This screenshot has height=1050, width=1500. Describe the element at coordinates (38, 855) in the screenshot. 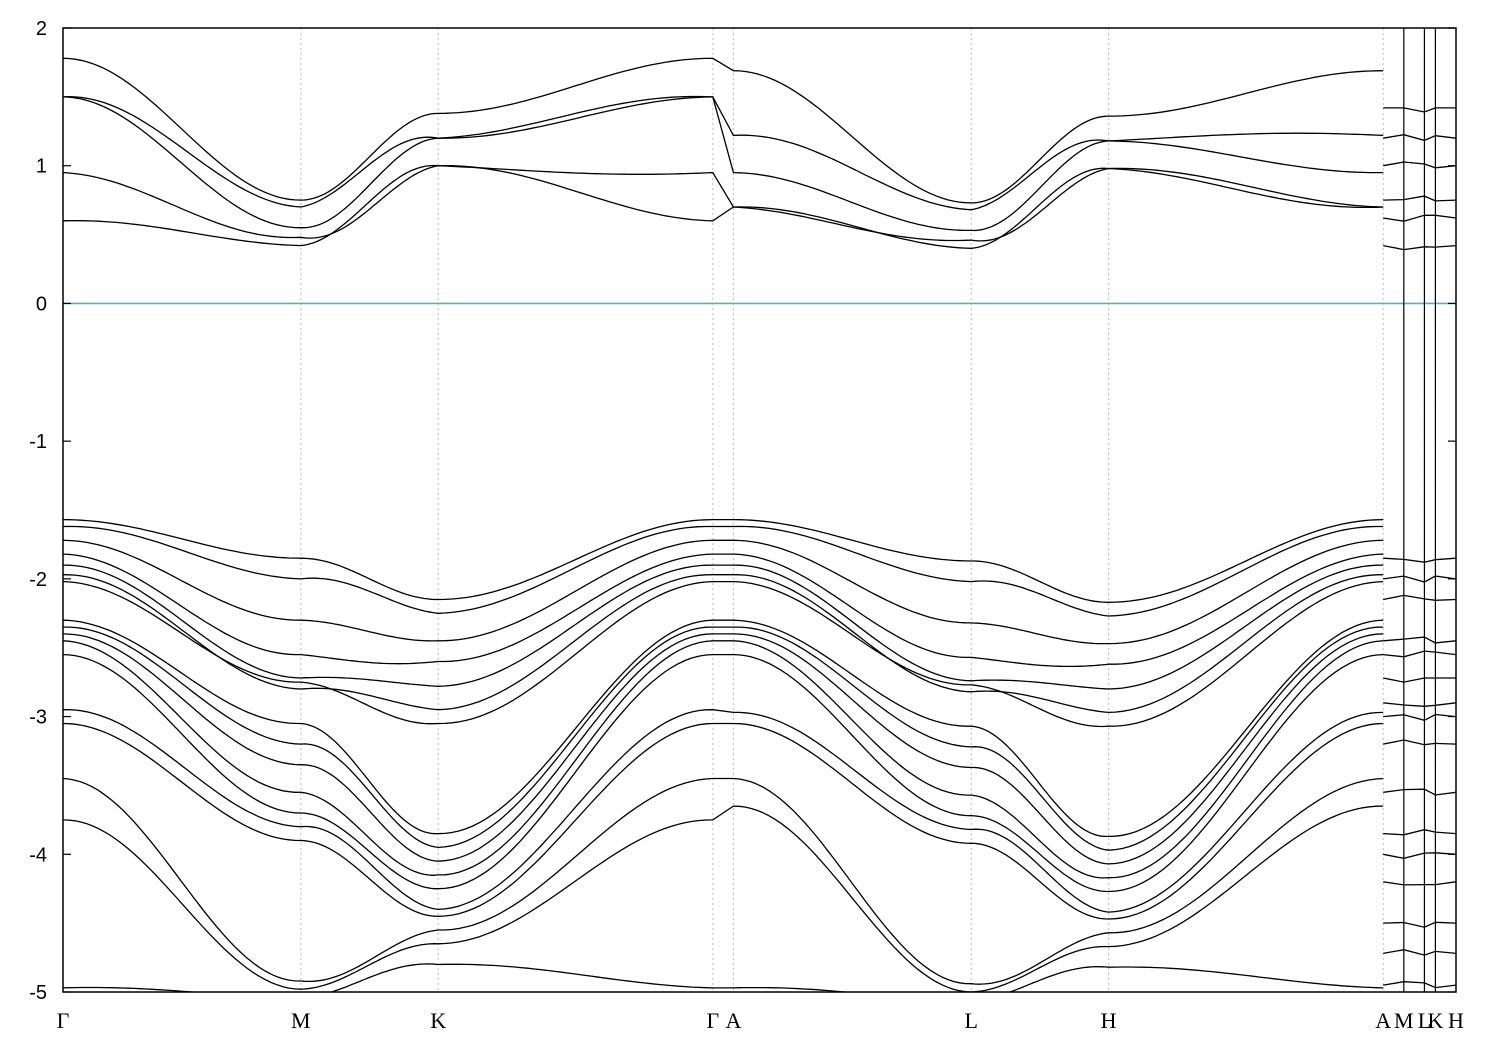

I see `y-tick-label: -4` at that location.